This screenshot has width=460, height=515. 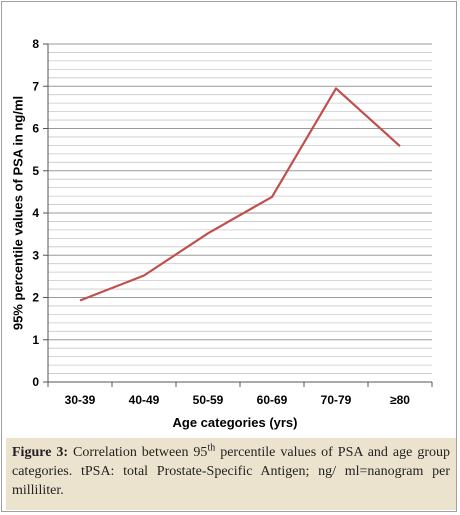 I want to click on x-tick-label: 70-79, so click(x=336, y=400).